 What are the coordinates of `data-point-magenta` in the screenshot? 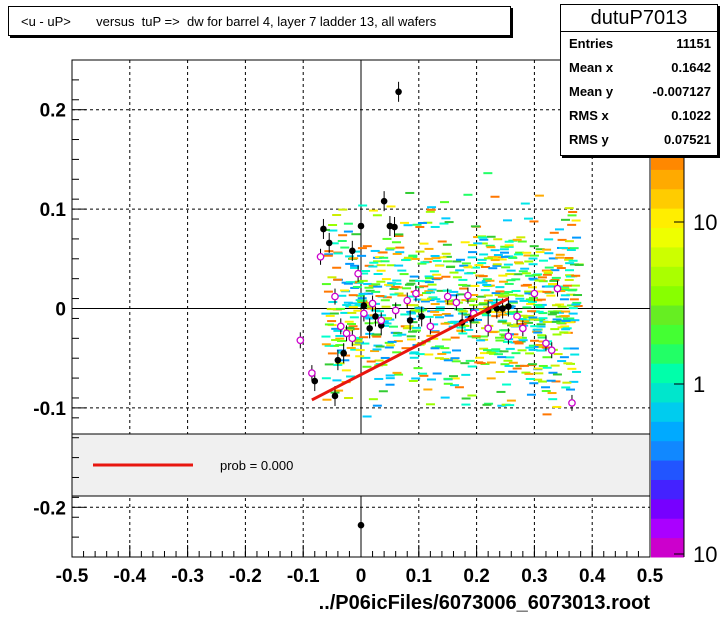 It's located at (364, 313).